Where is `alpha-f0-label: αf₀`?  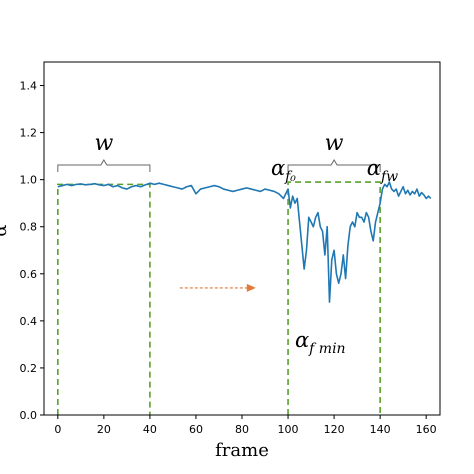 alpha-f0-label: αf₀ is located at coordinates (283, 170).